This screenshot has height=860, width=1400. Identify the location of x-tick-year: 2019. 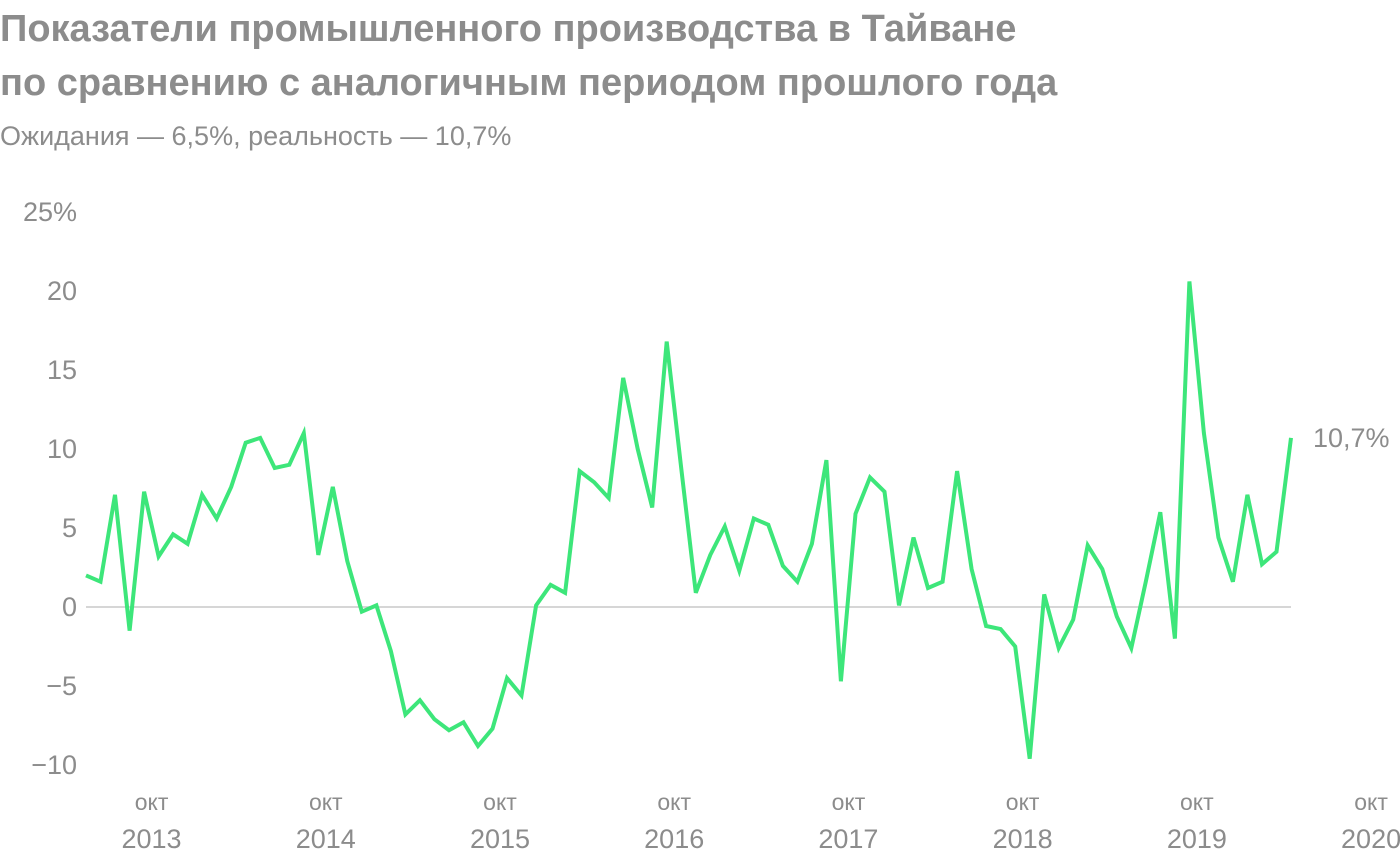
(1197, 839).